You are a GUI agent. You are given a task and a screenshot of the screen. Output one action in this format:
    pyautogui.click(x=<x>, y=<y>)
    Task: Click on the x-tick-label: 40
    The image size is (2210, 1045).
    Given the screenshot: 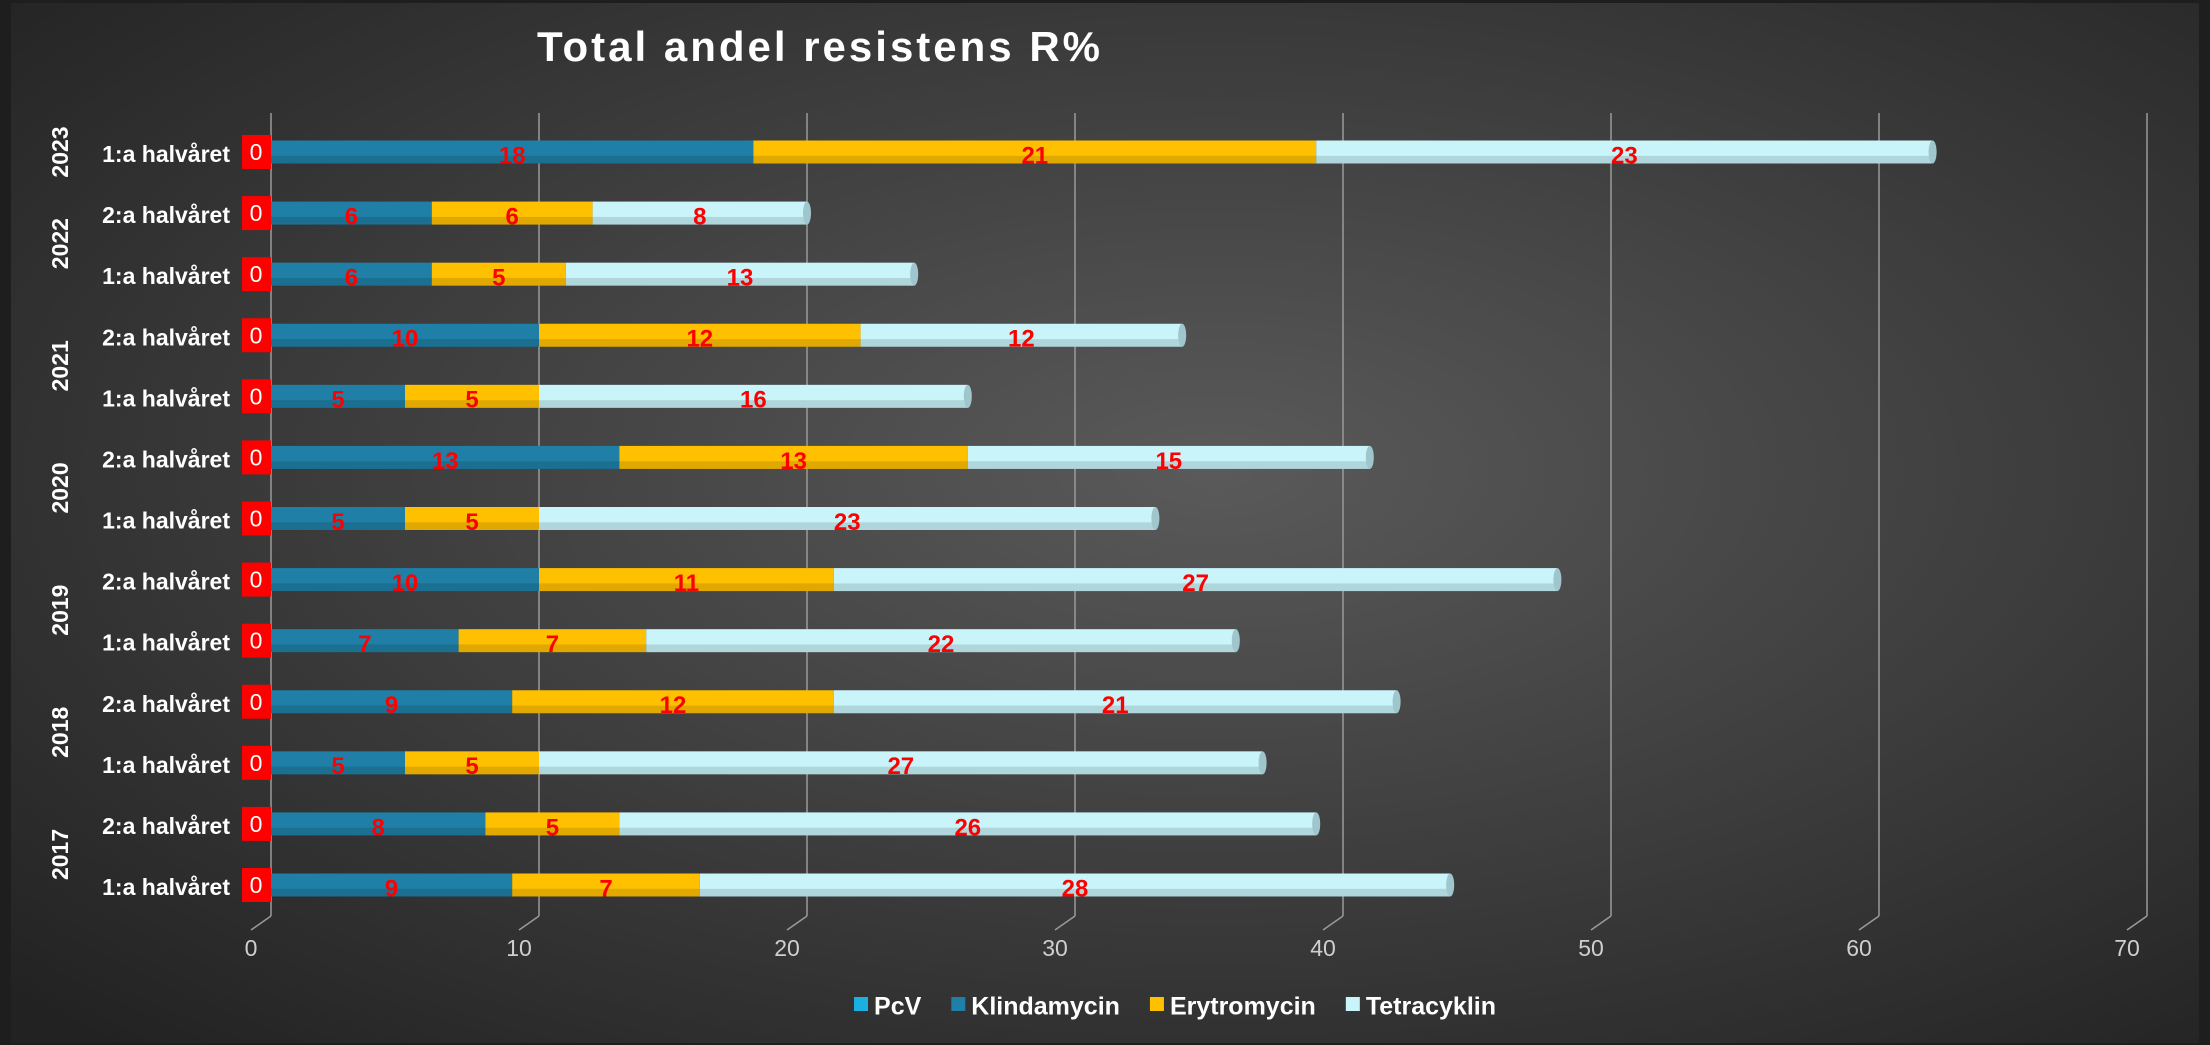 What is the action you would take?
    pyautogui.click(x=1323, y=948)
    